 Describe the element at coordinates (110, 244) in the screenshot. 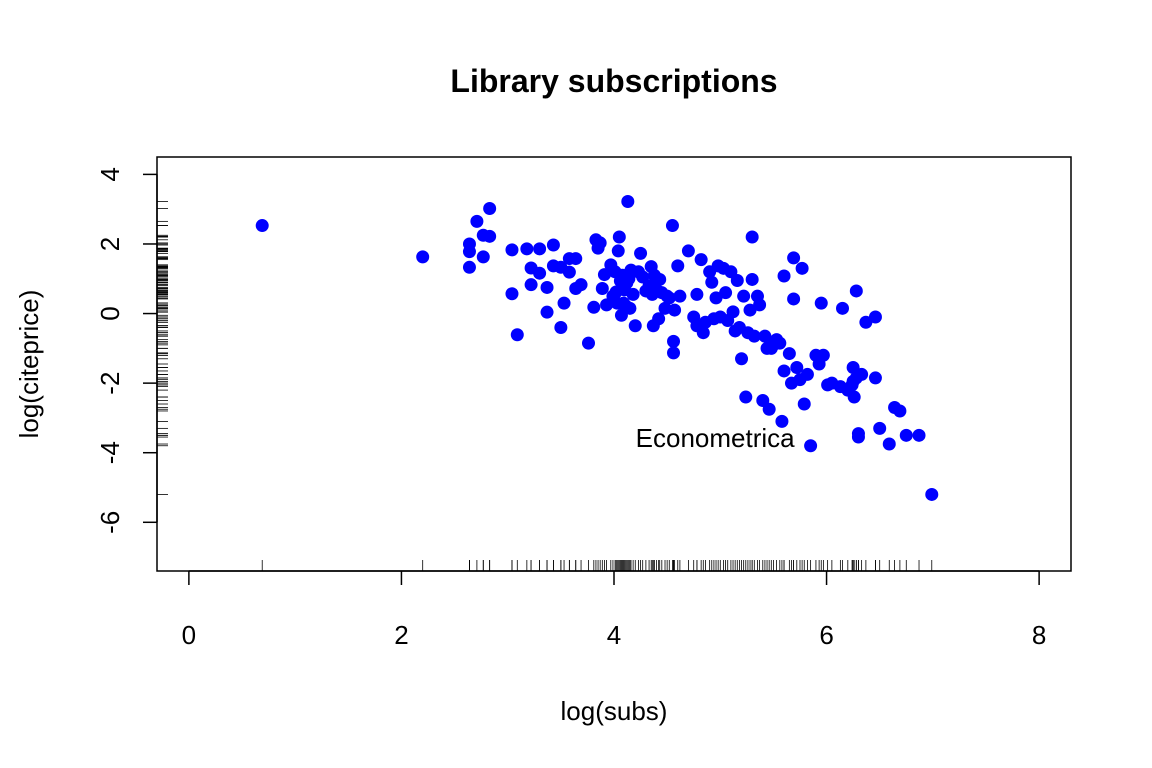

I see `y-tick-label: 2` at that location.